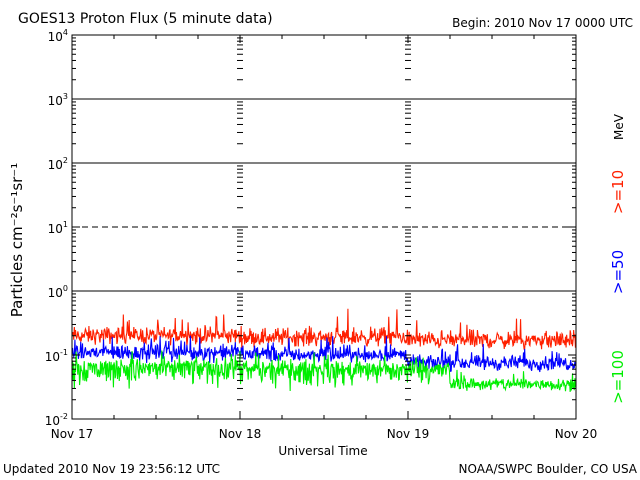 The height and width of the screenshot is (480, 640). I want to click on x-tick-label: Nov 19, so click(408, 434).